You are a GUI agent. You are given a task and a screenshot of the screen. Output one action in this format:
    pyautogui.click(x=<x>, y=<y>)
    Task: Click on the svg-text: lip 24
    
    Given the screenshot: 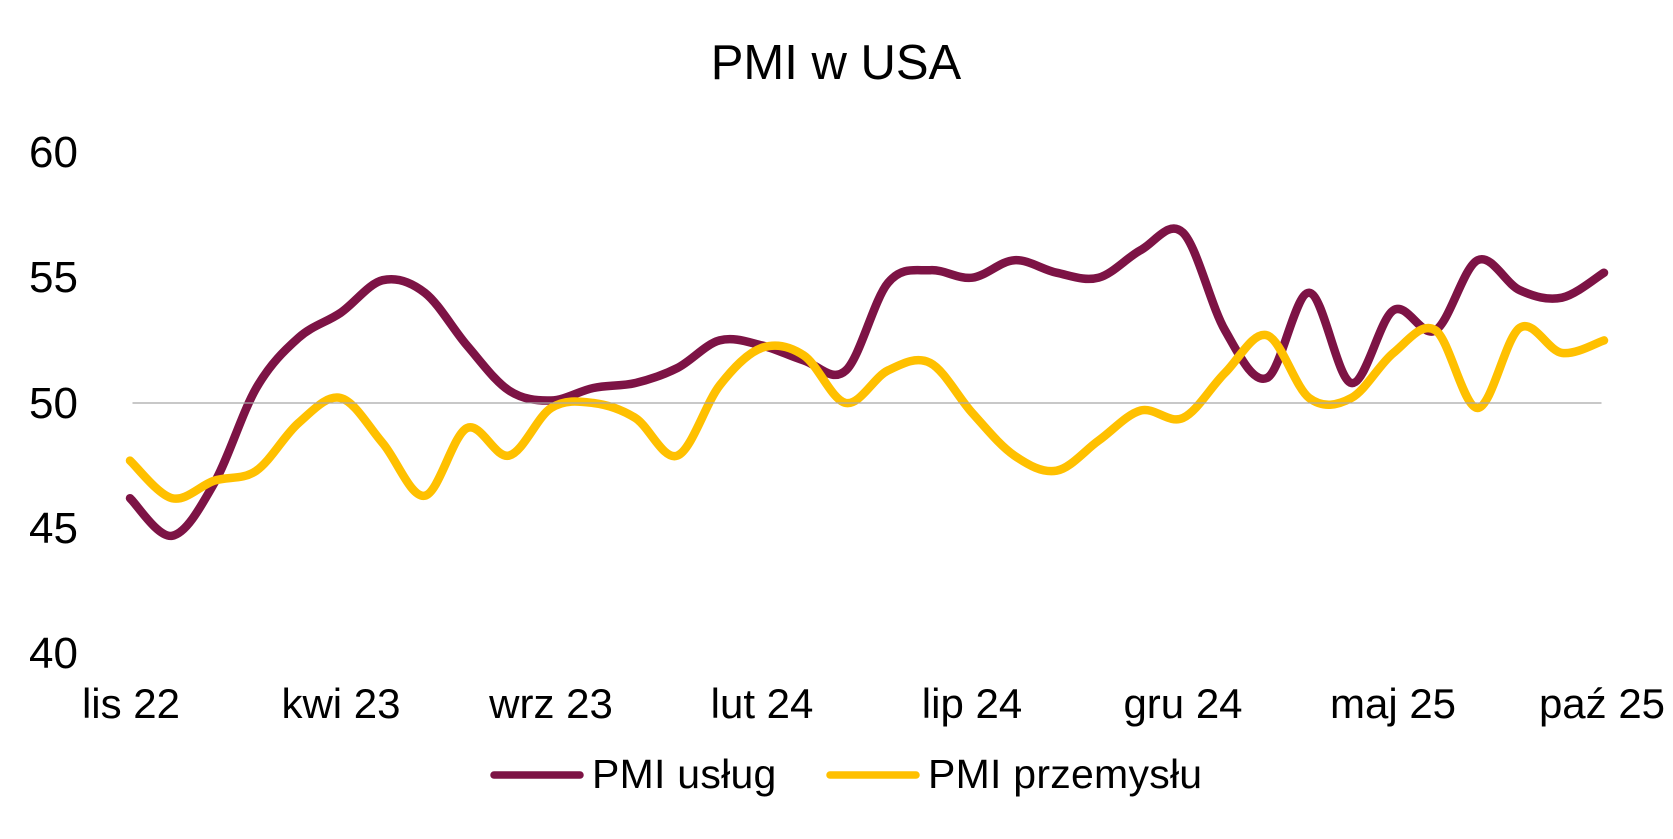 What is the action you would take?
    pyautogui.click(x=972, y=703)
    